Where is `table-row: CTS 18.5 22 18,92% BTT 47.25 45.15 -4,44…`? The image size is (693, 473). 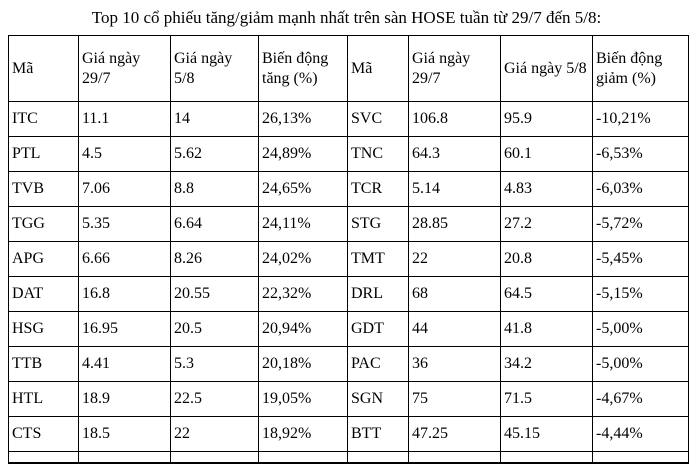 table-row: CTS 18.5 22 18,92% BTT 47.25 45.15 -4,44… is located at coordinates (348, 434).